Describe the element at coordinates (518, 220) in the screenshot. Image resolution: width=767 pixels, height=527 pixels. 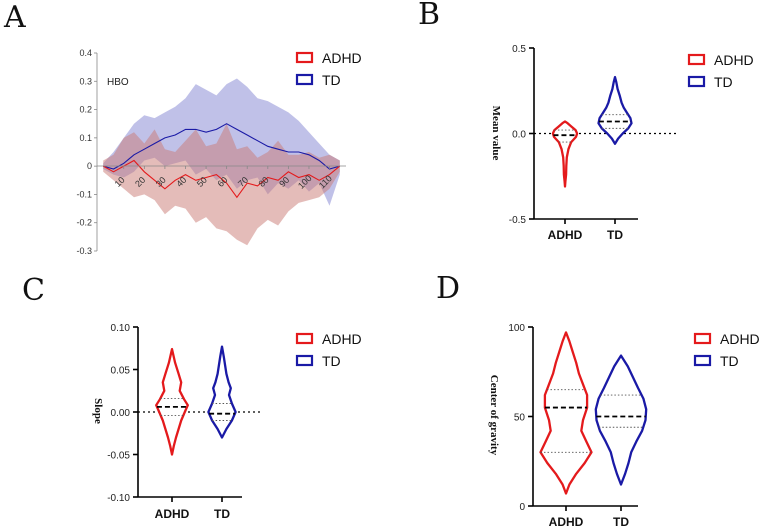
I see `y-tick-label: -0.5` at that location.